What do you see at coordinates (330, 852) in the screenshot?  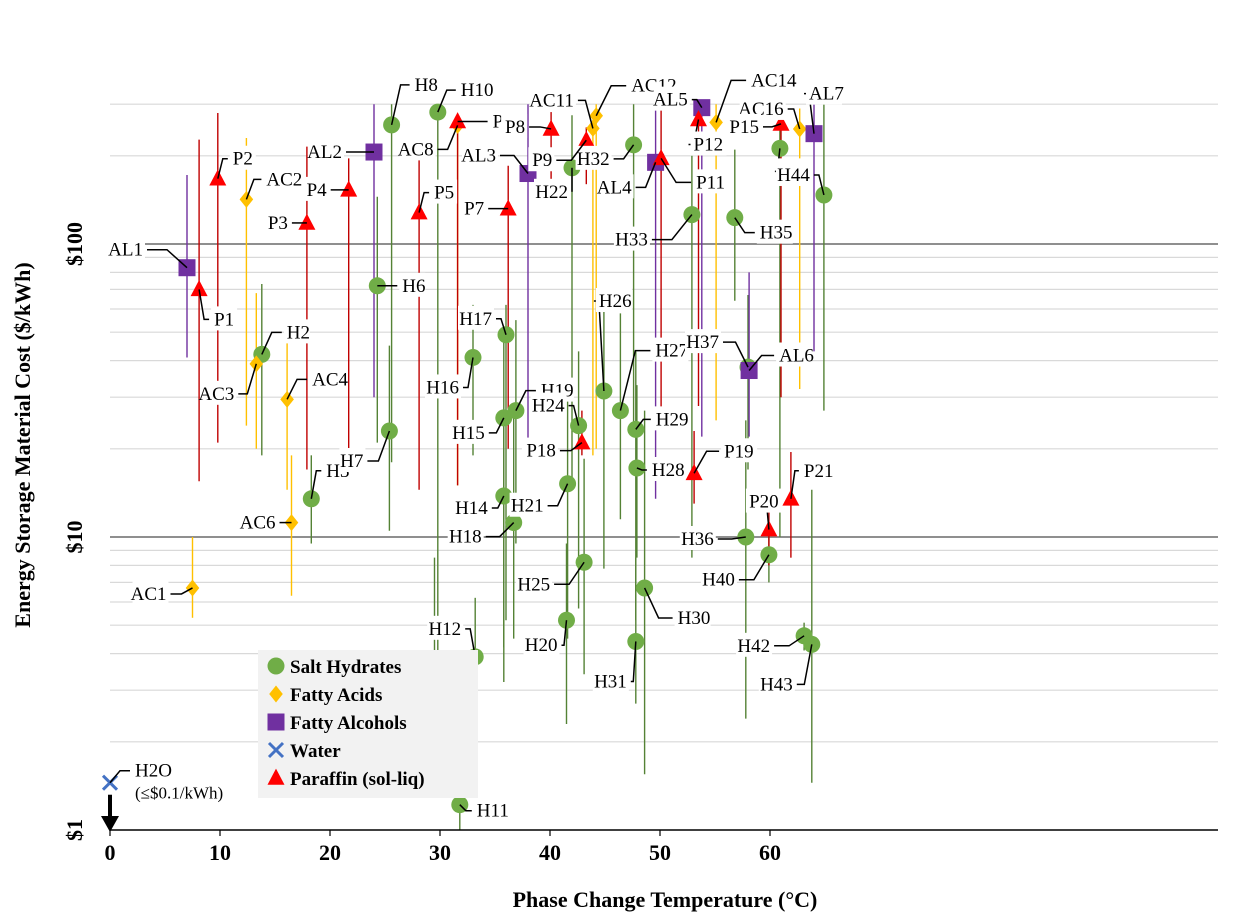 I see `x-tick-label: 20` at bounding box center [330, 852].